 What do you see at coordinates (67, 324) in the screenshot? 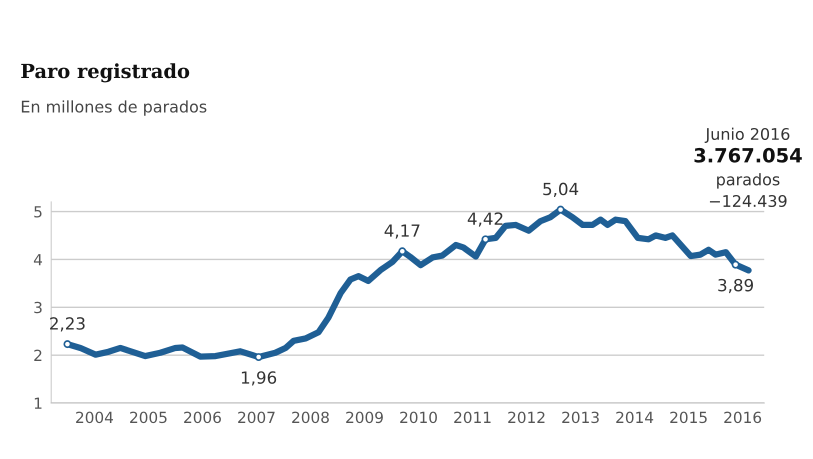
I see `annotation: 2,23` at bounding box center [67, 324].